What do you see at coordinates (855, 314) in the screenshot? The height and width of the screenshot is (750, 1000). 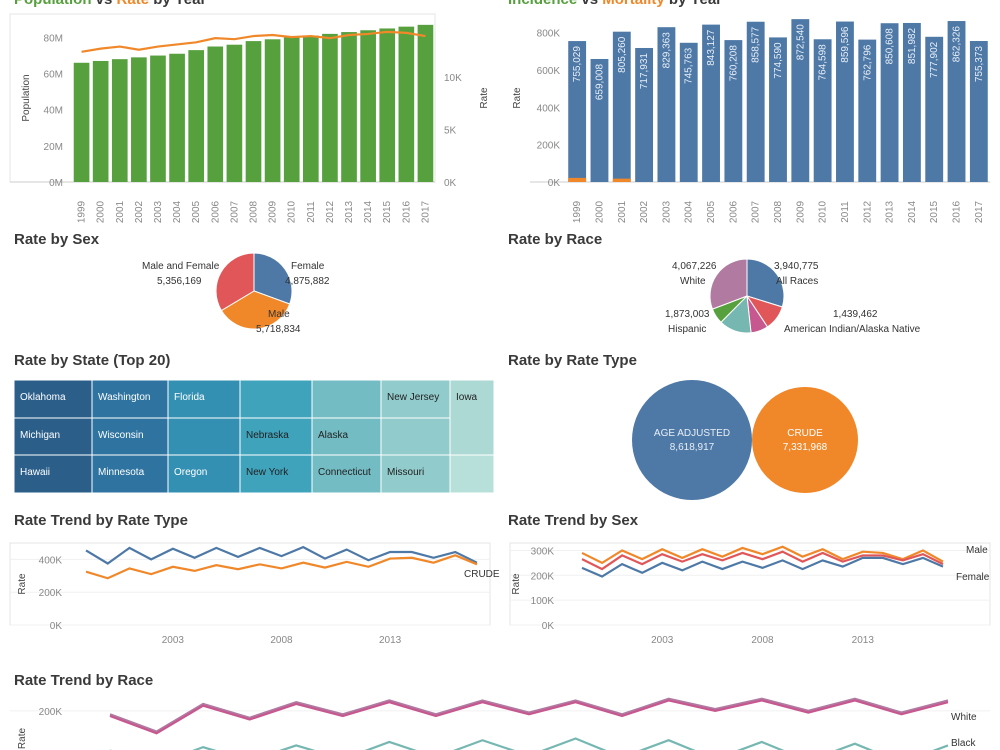 I see `label-aian-value: 1,439,462` at bounding box center [855, 314].